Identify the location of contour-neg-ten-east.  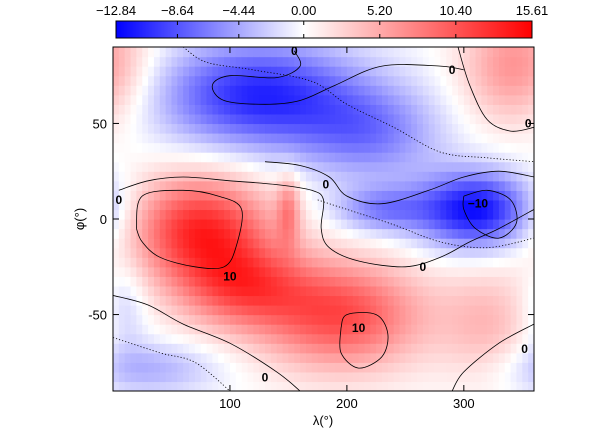
(490, 214).